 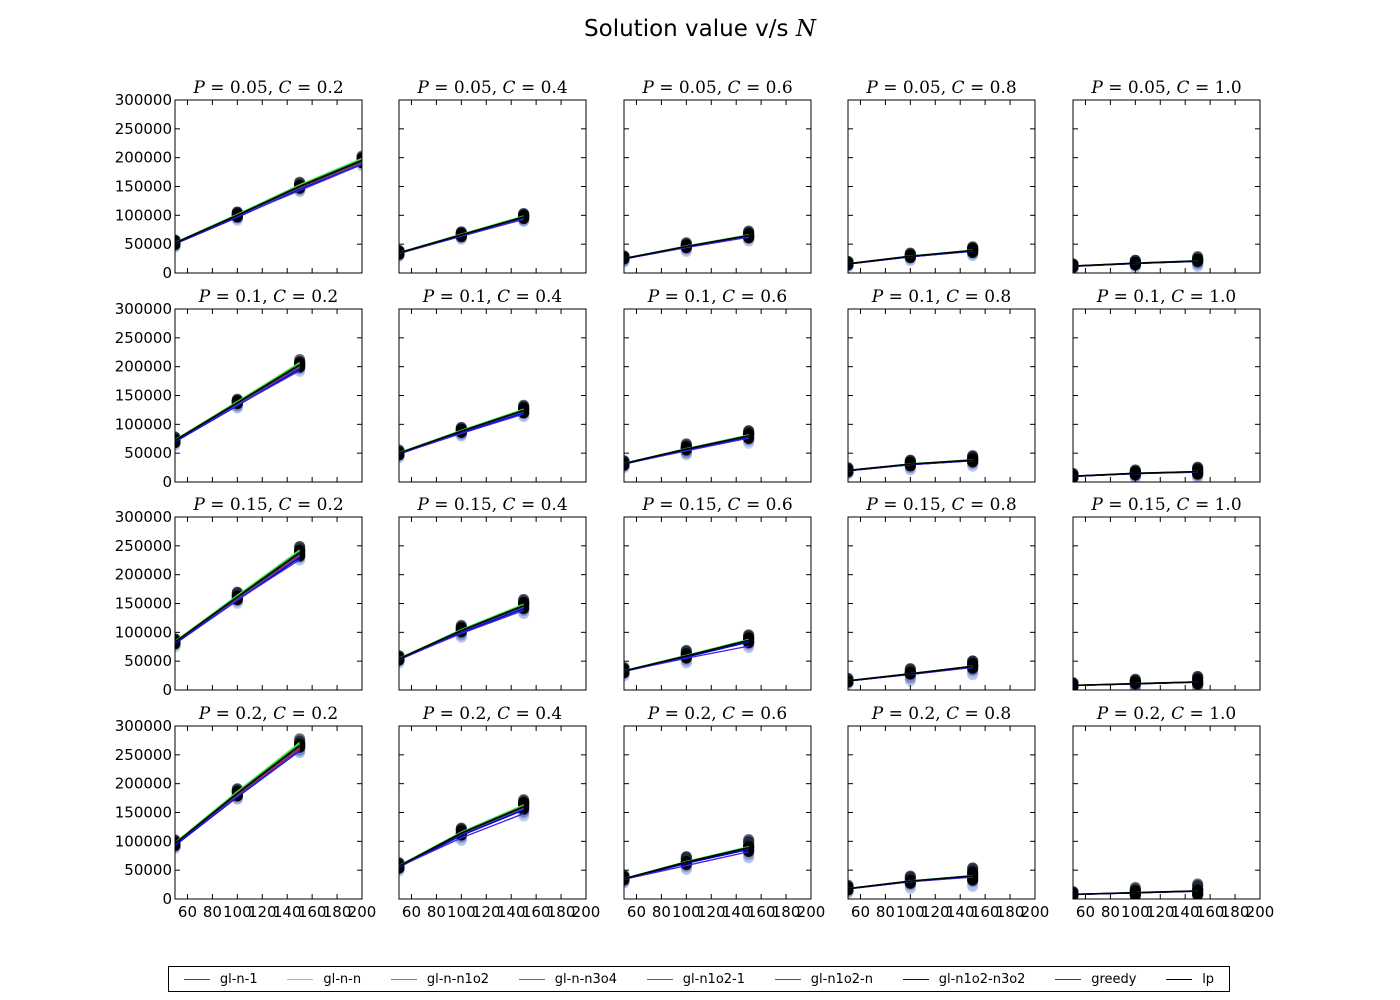 What do you see at coordinates (458, 979) in the screenshot?
I see `legend-label: gl-n-n1o2` at bounding box center [458, 979].